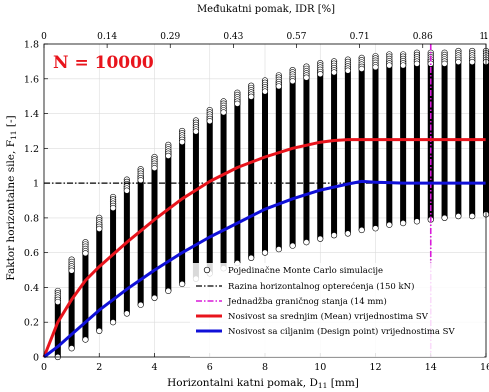 This screenshot has height=392, width=489. I want to click on y-tick-label-6: 1.2, so click(31, 149).